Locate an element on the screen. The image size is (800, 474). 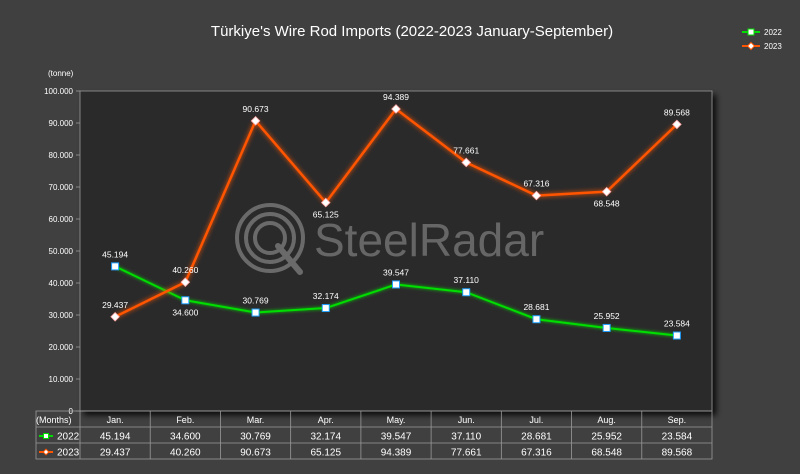
data-label-2022-4: 39.547 is located at coordinates (396, 272).